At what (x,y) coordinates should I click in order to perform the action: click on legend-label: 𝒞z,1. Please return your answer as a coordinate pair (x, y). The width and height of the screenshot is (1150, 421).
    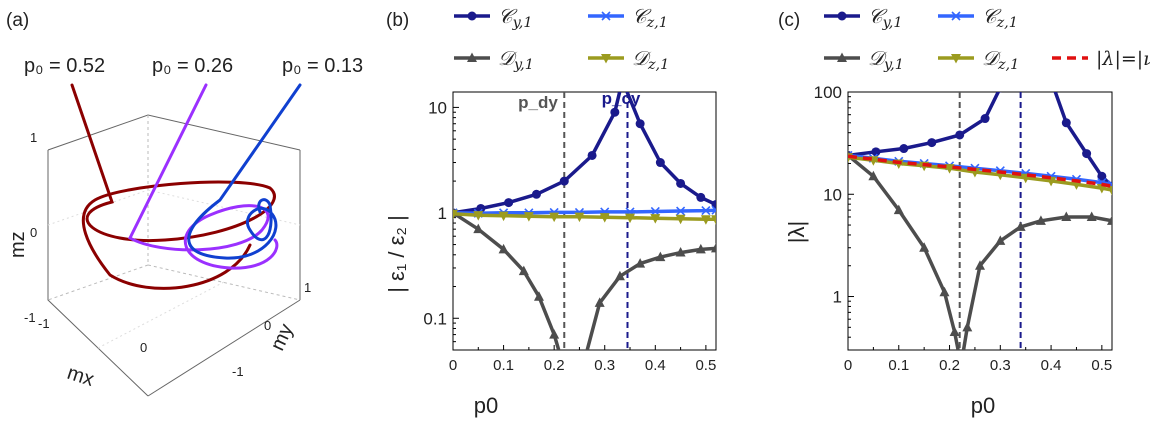
    Looking at the image, I should click on (1000, 17).